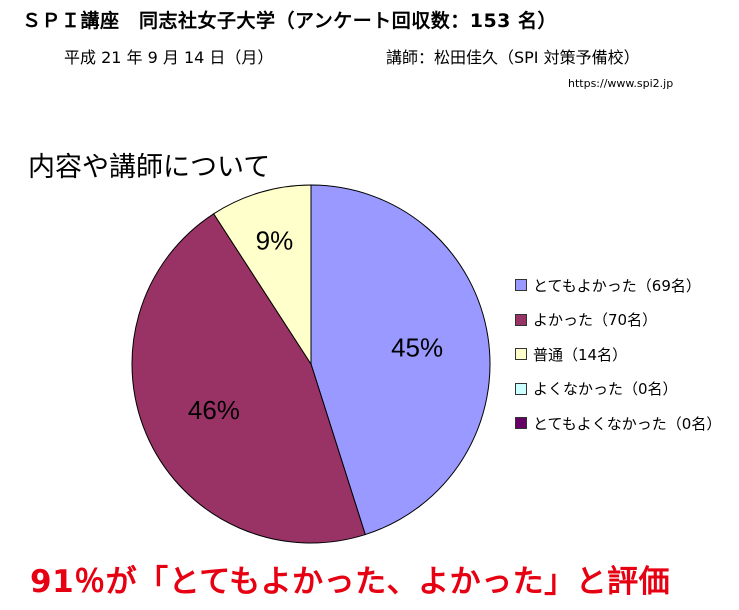 The height and width of the screenshot is (610, 739). I want to click on legend-item: とてもよくなかった（0名）, so click(618, 423).